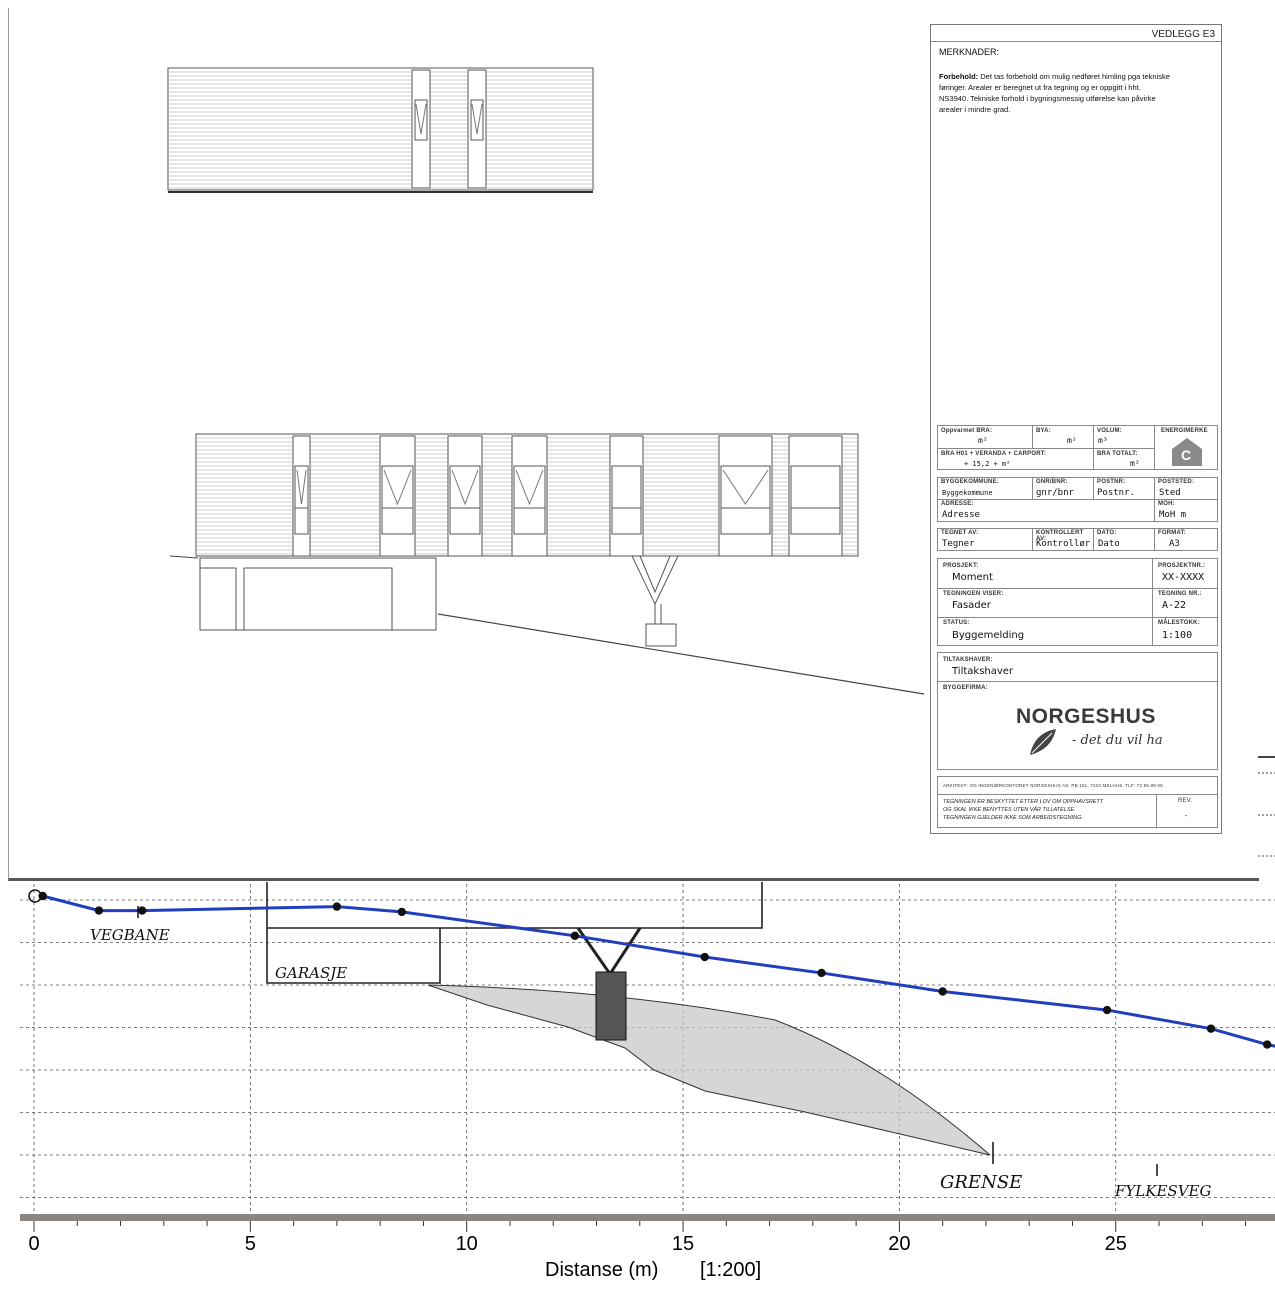 The height and width of the screenshot is (1310, 1275). I want to click on dato-label: DATO:, so click(1107, 533).